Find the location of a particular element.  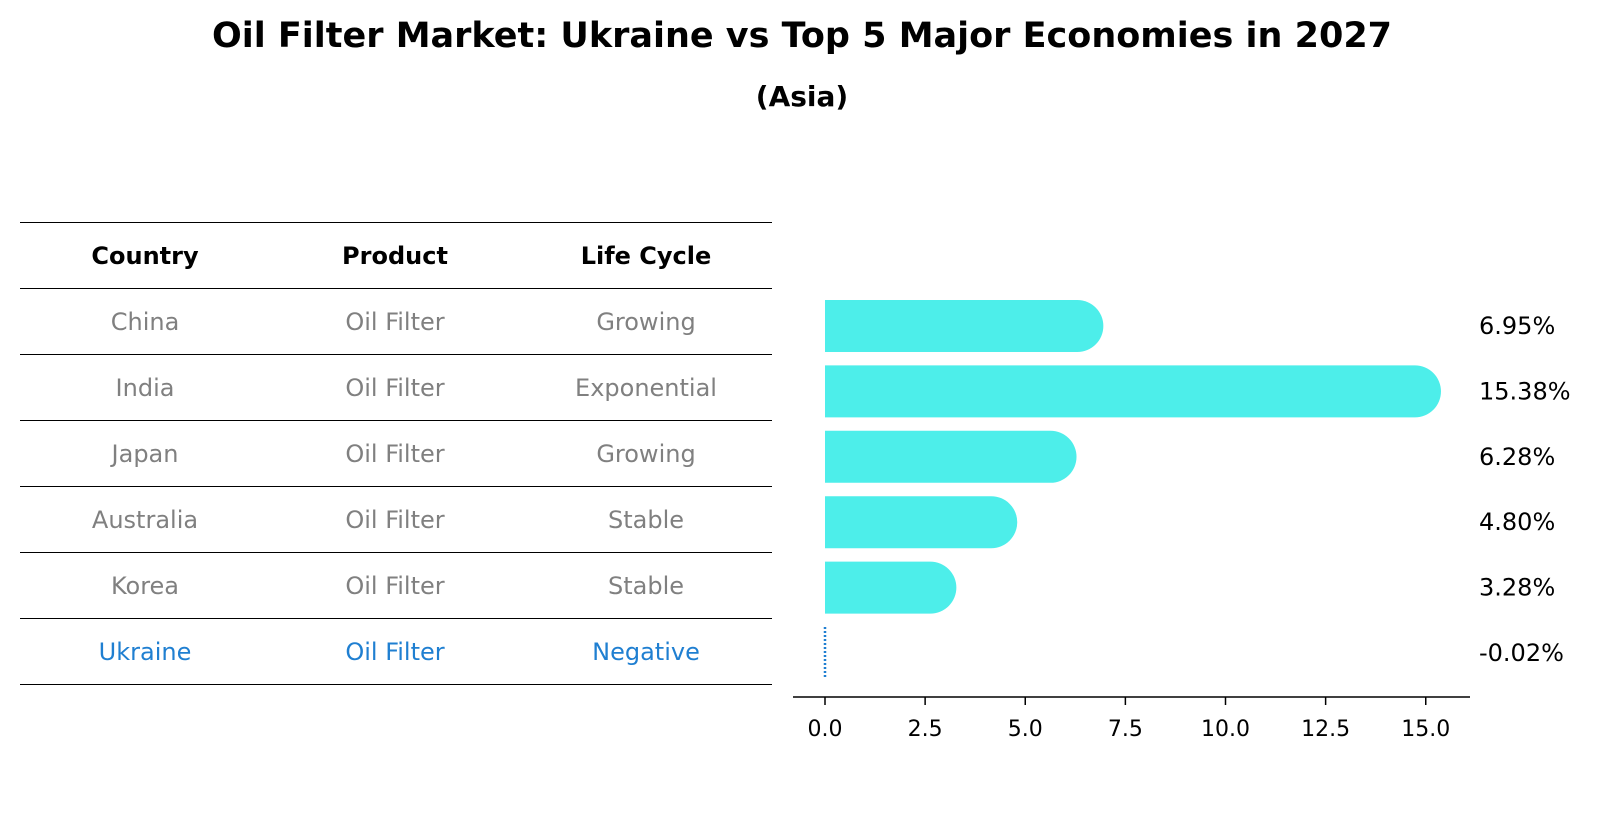

x-tick-label: 15.0 is located at coordinates (1425, 729).